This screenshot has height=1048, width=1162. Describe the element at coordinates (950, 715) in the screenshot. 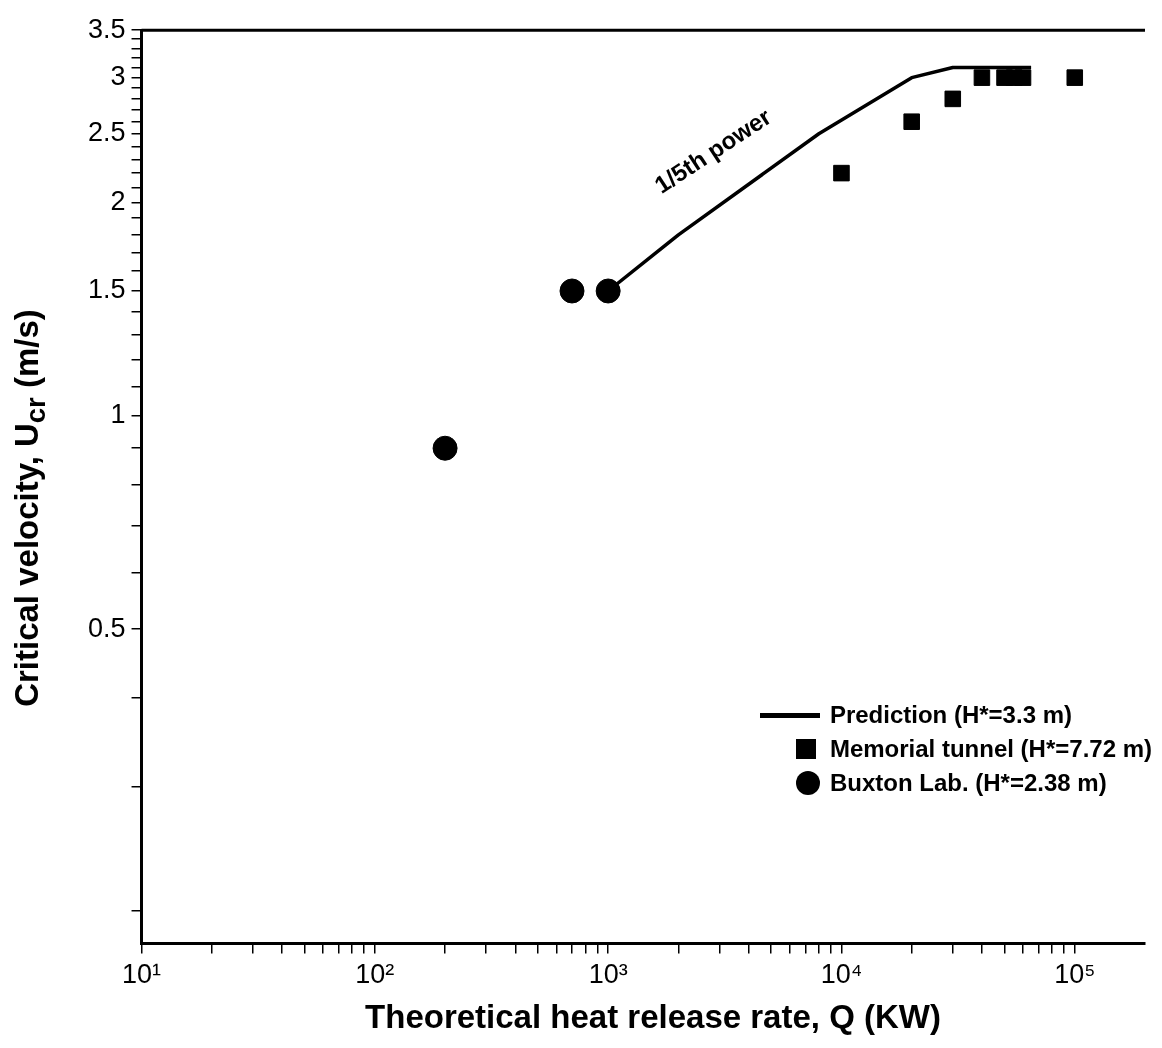

I see `legend-label: Prediction (H*=3.3 m)` at that location.